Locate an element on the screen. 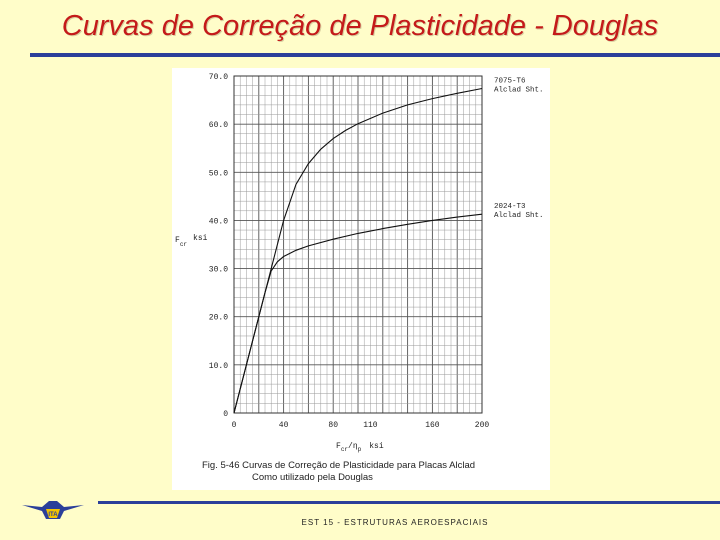 This screenshot has height=540, width=720. x-tick-label: 160 is located at coordinates (432, 425).